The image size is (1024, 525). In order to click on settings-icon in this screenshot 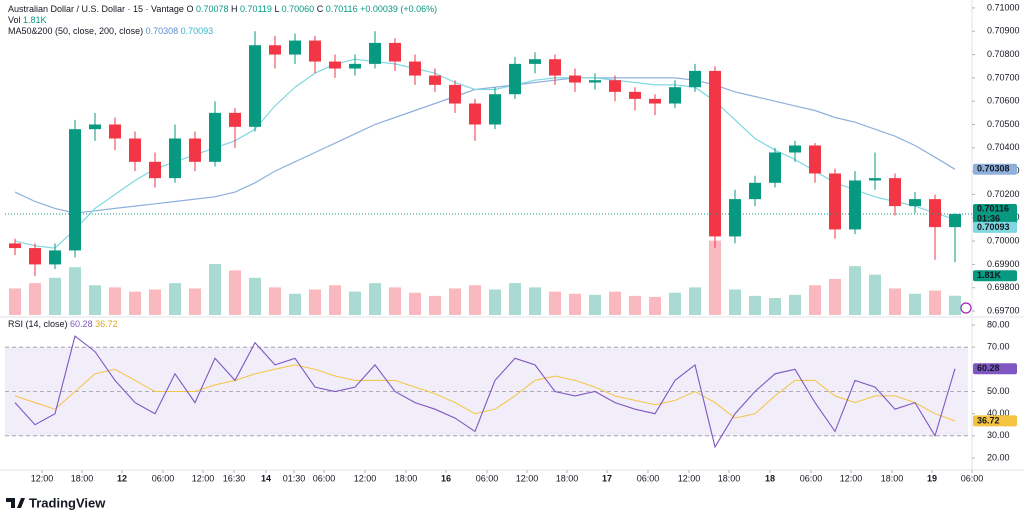, I will do `click(966, 308)`.